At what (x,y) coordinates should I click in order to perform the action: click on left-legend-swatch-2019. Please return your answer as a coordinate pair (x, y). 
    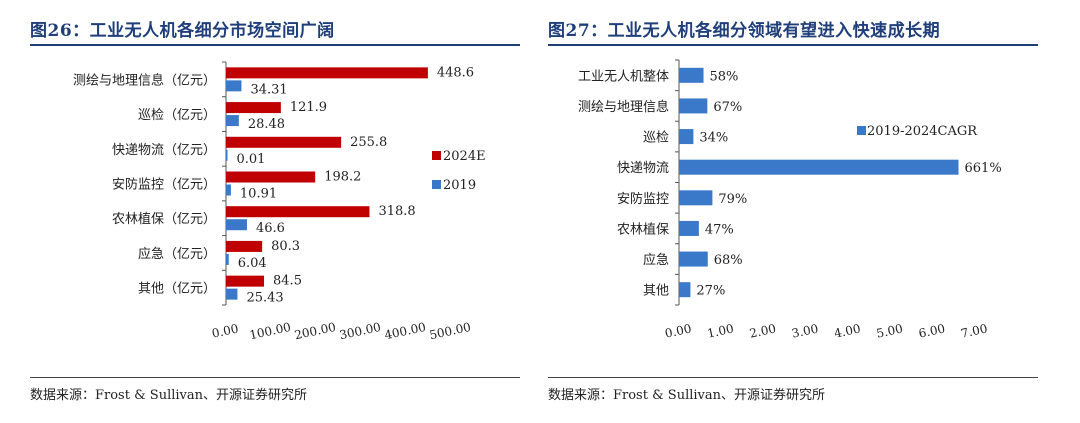
    Looking at the image, I should click on (436, 184).